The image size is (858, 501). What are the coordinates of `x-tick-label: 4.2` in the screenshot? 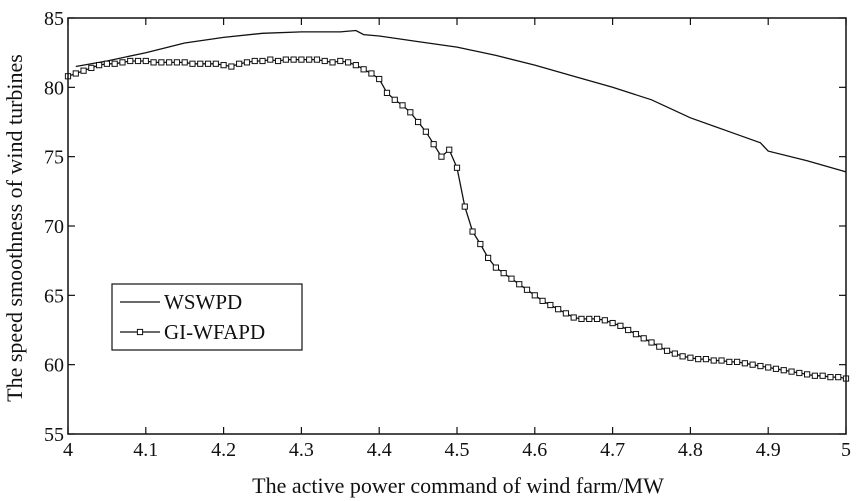 It's located at (223, 450).